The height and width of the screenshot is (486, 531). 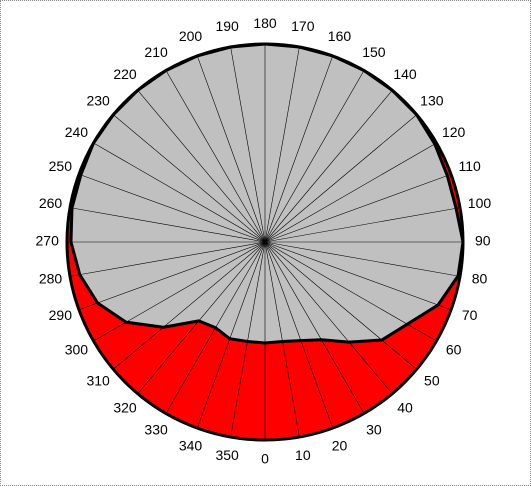 I want to click on angle-label: 80, so click(x=480, y=279).